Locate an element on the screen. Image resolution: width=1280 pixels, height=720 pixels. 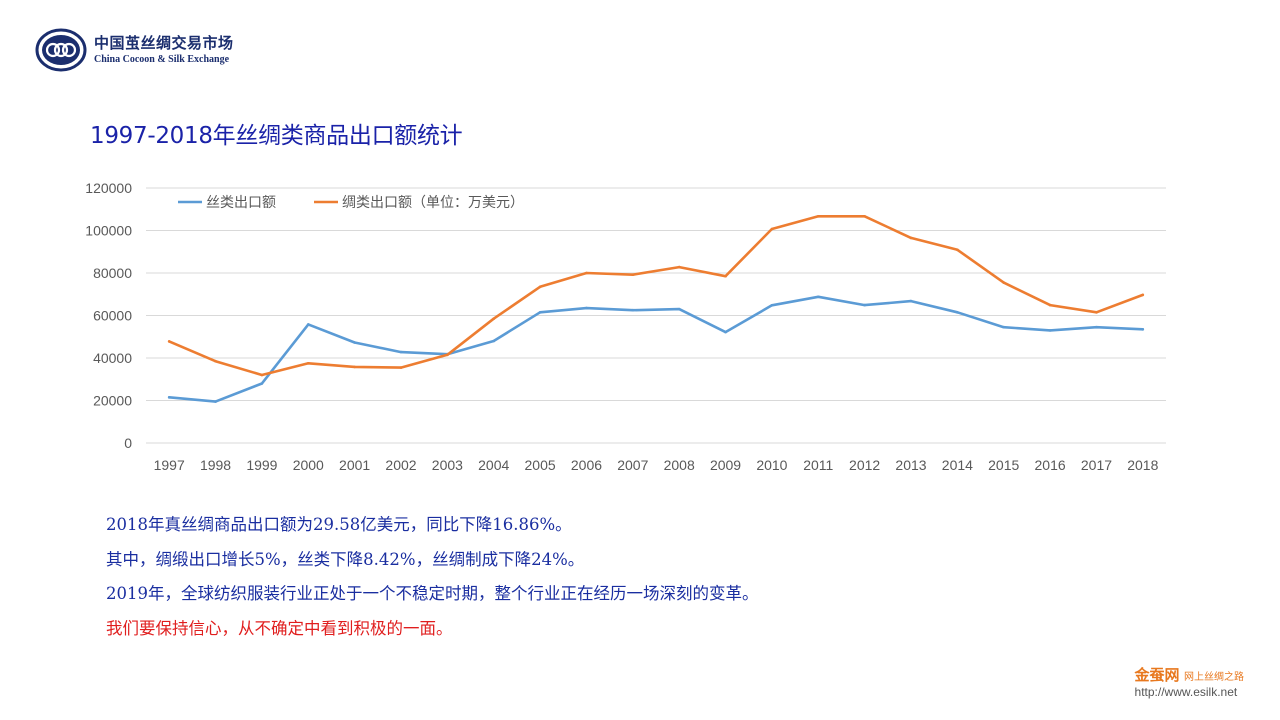
y-tick-label: 0 is located at coordinates (128, 443).